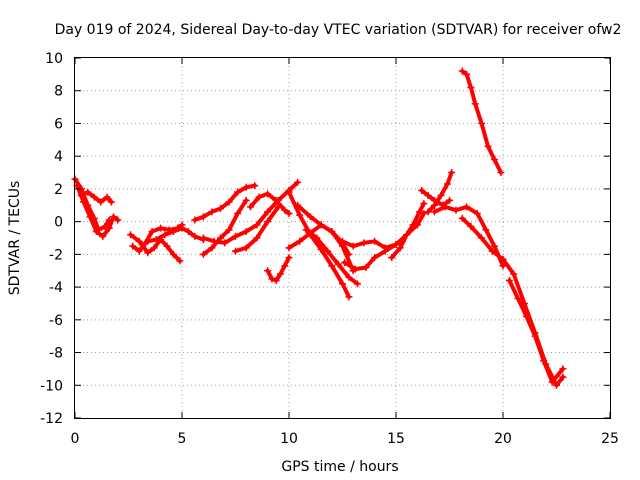  What do you see at coordinates (610, 439) in the screenshot?
I see `x-tick-label: 25` at bounding box center [610, 439].